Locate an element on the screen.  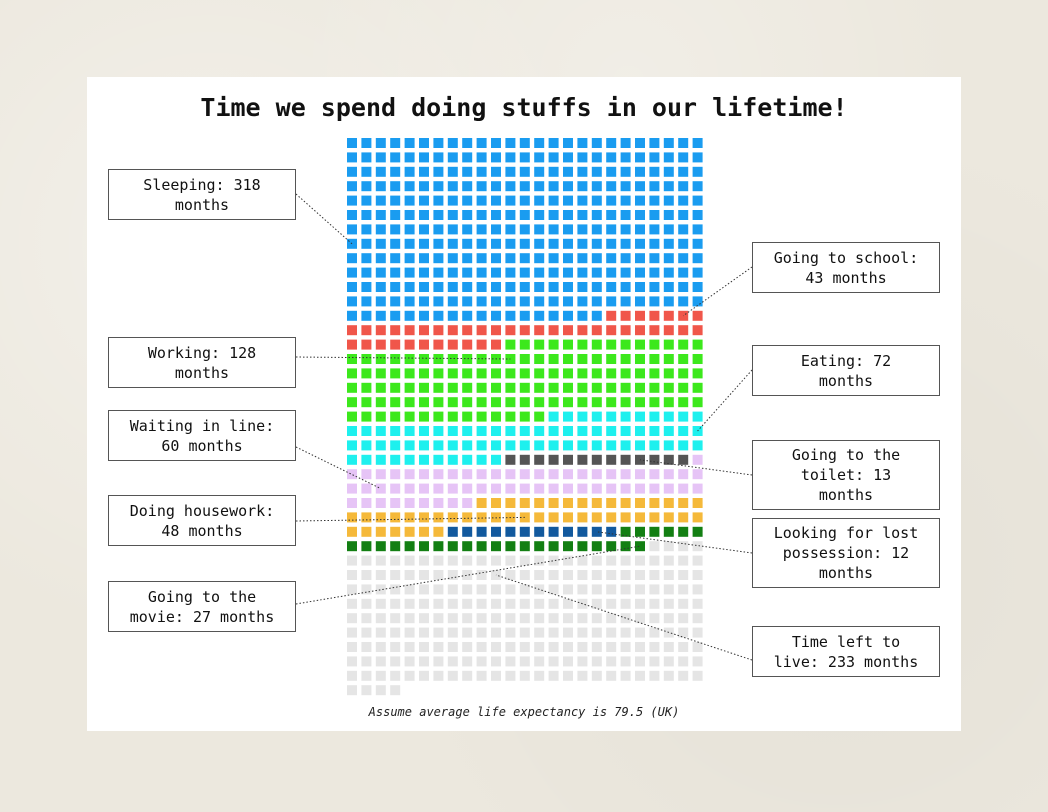
leader-line-toilet is located at coordinates (696, 467).